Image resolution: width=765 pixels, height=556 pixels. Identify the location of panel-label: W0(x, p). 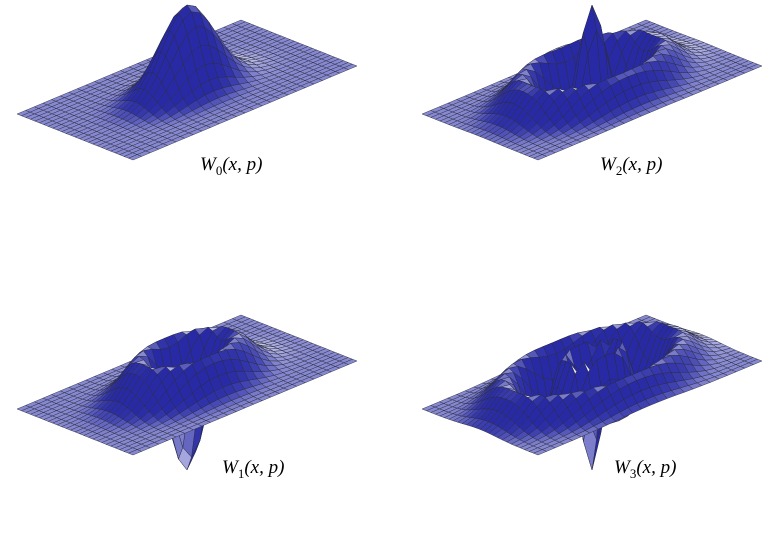
(231, 166).